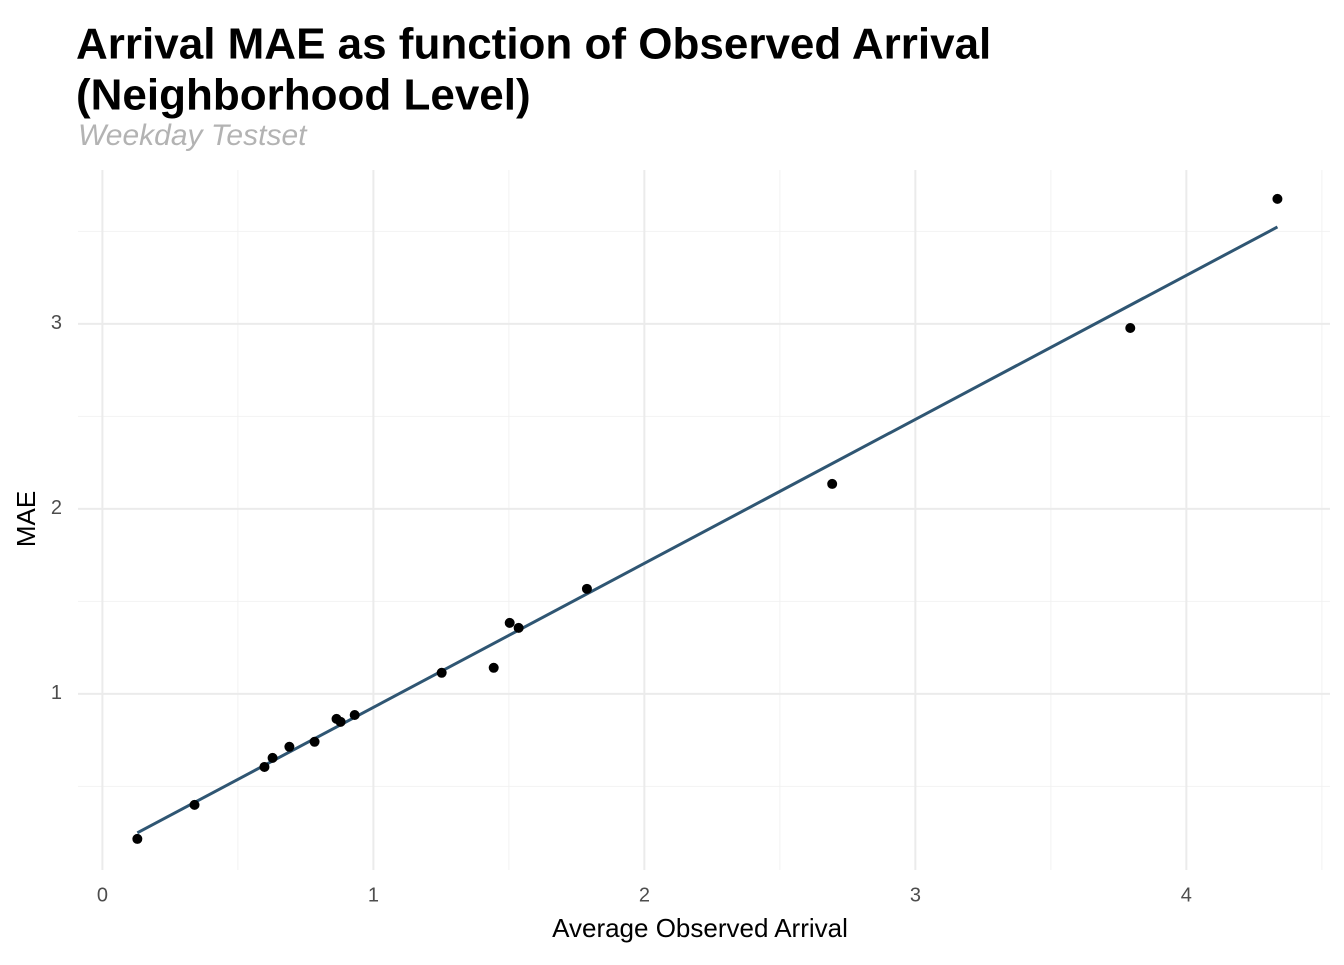  What do you see at coordinates (102, 895) in the screenshot?
I see `x-tick-label: 0` at bounding box center [102, 895].